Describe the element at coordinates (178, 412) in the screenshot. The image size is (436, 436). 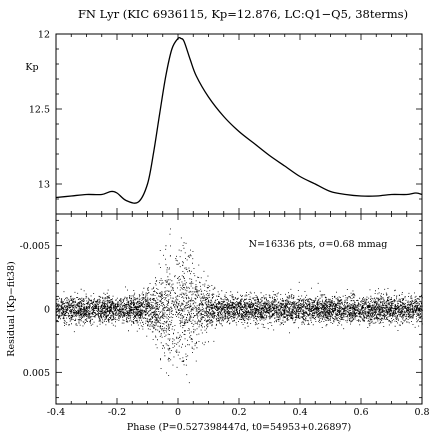
I see `x-tick-label: 0` at that location.